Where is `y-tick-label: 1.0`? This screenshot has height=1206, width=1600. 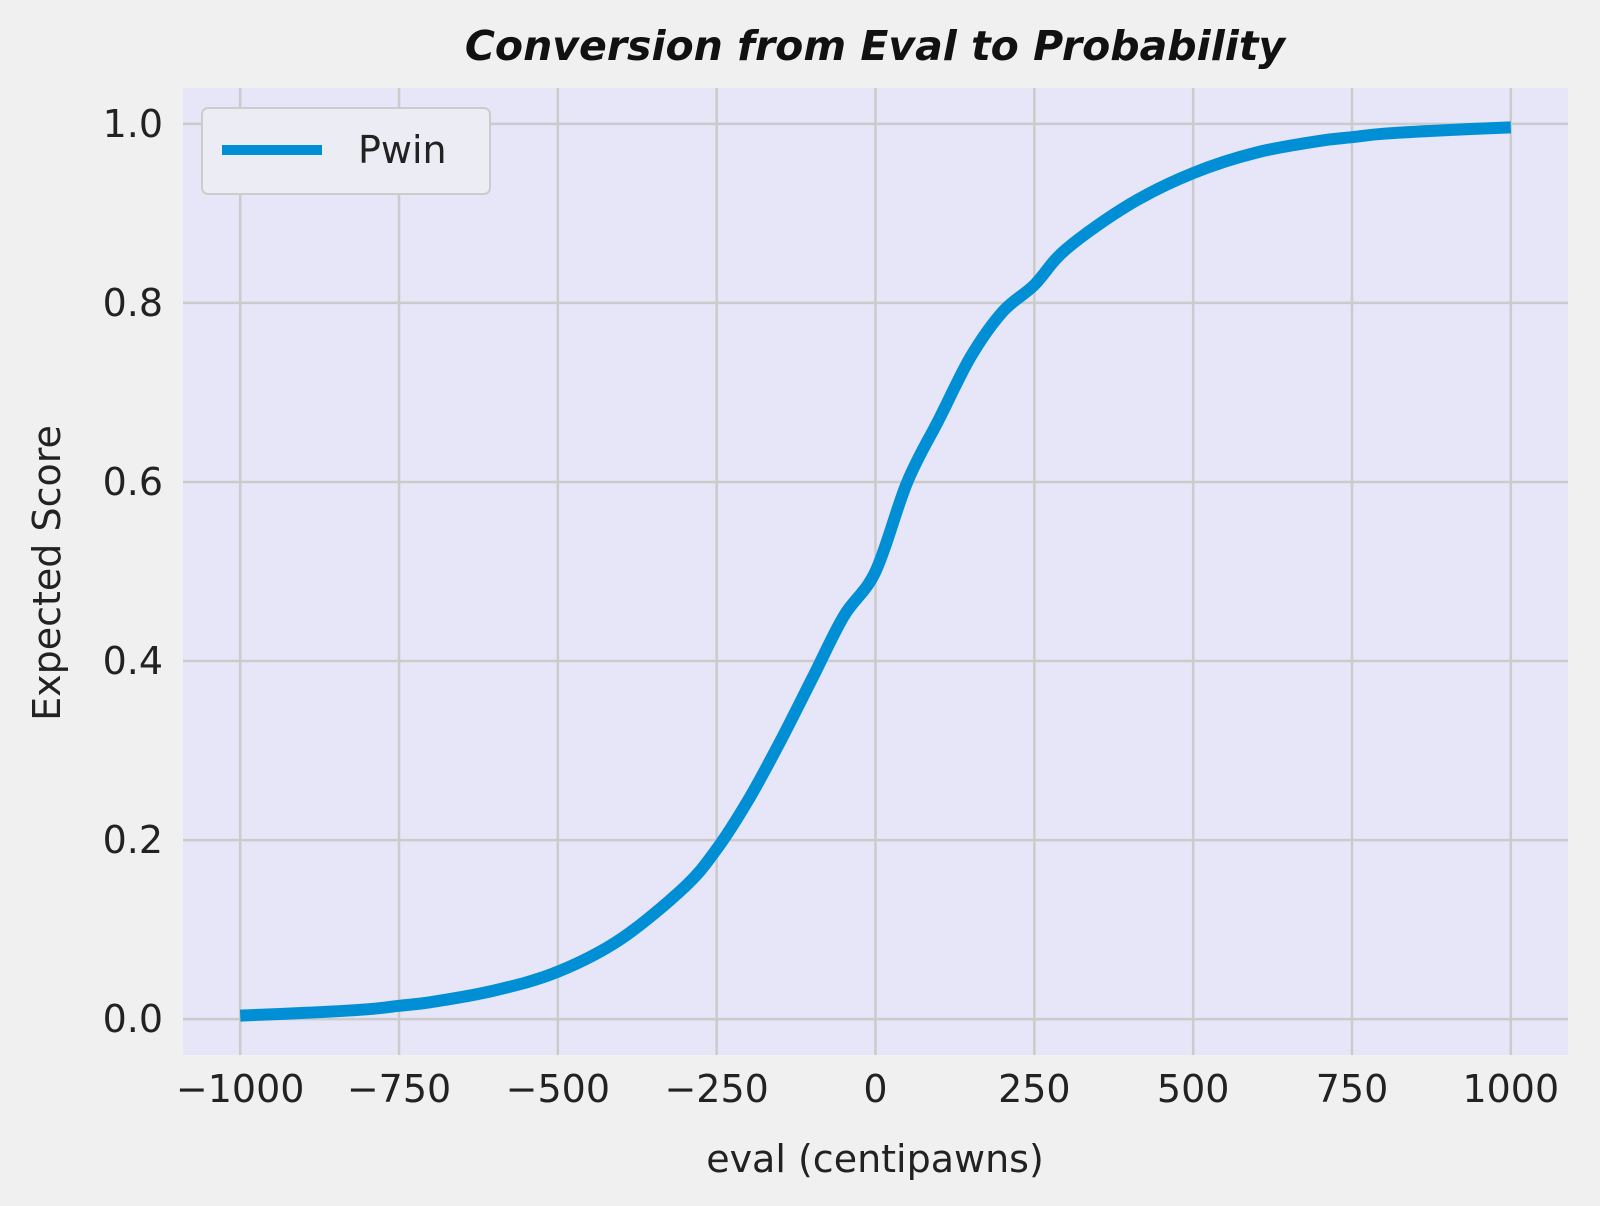 y-tick-label: 1.0 is located at coordinates (133, 124).